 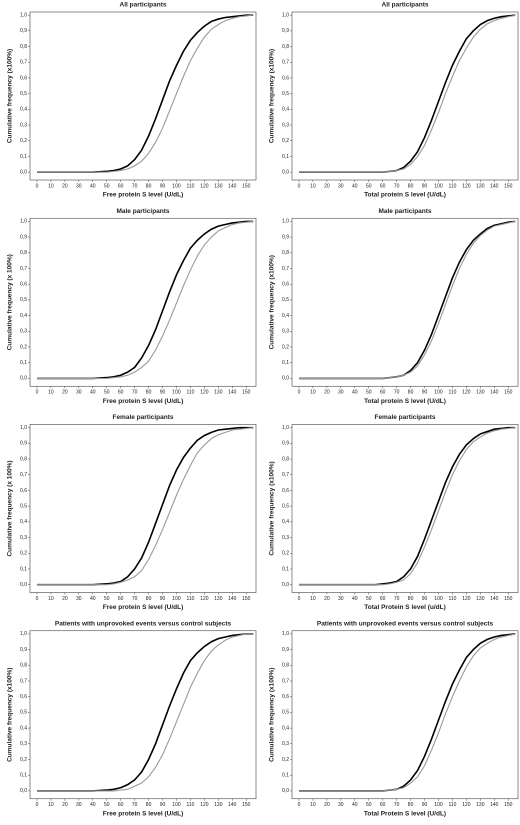 What do you see at coordinates (51, 186) in the screenshot?
I see `x-tick-label: 10` at bounding box center [51, 186].